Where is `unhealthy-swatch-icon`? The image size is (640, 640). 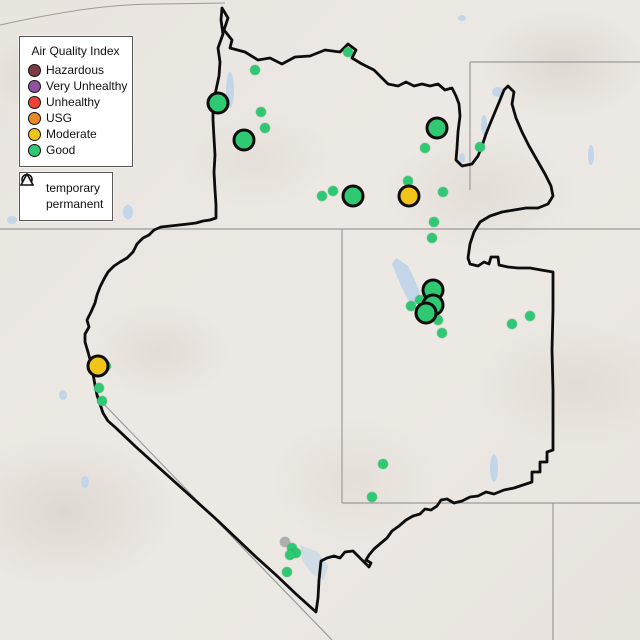
unhealthy-swatch-icon is located at coordinates (34, 102).